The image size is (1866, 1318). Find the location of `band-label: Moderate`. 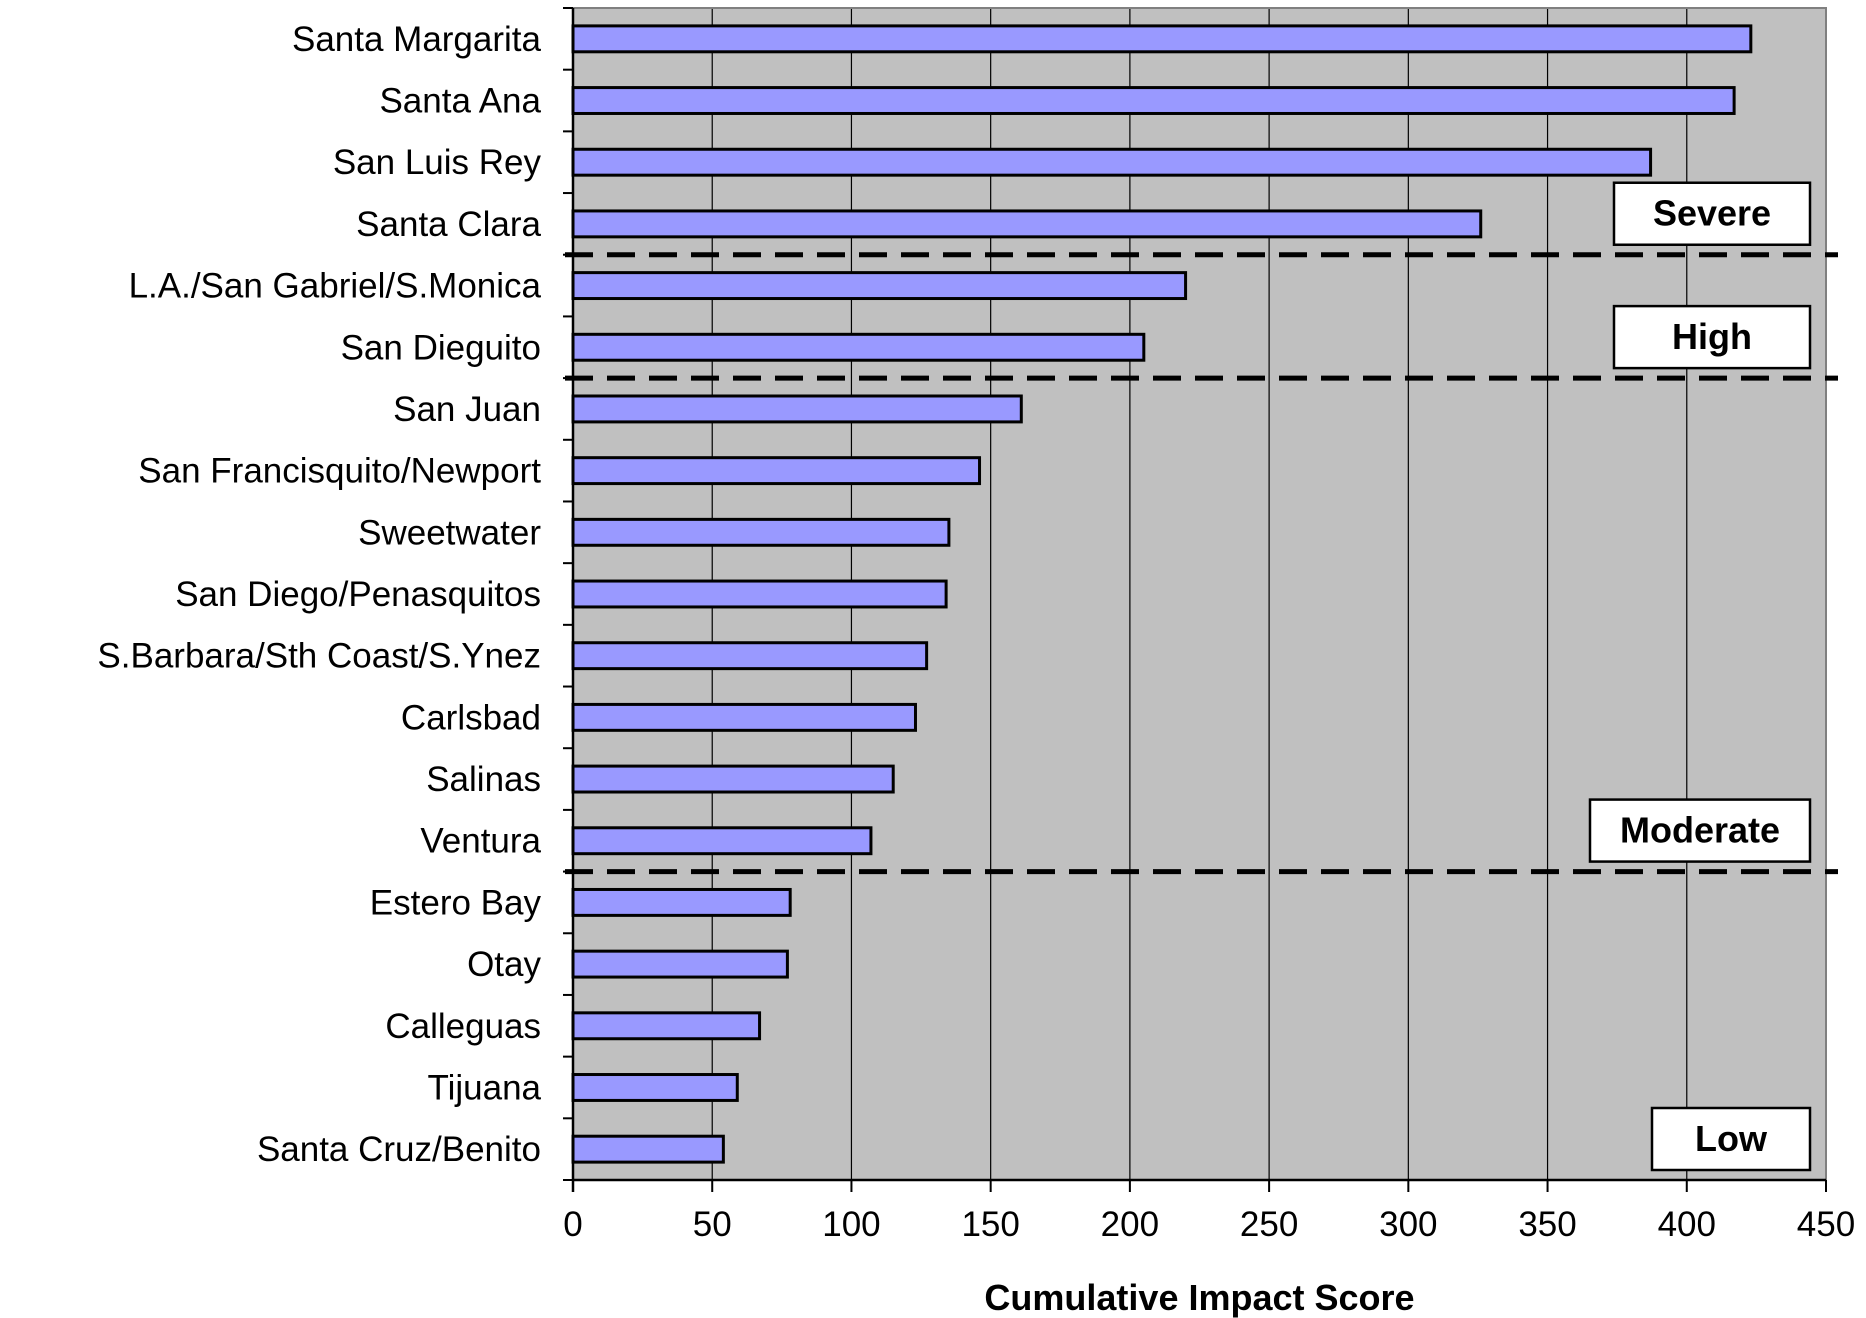

band-label: Moderate is located at coordinates (1700, 830).